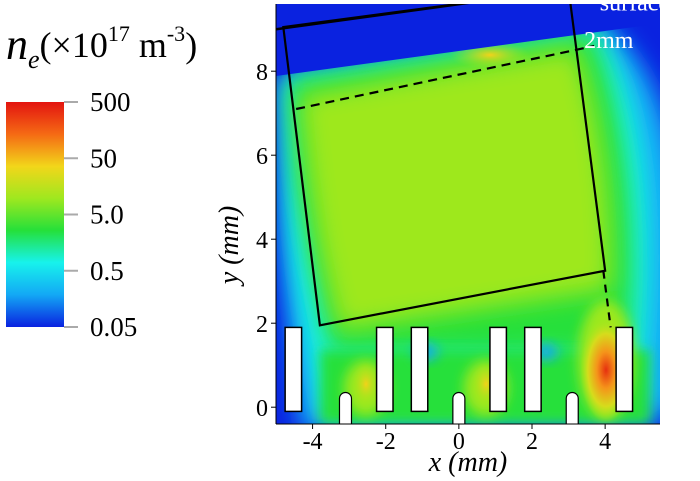  I want to click on electrodes, so click(459, 369).